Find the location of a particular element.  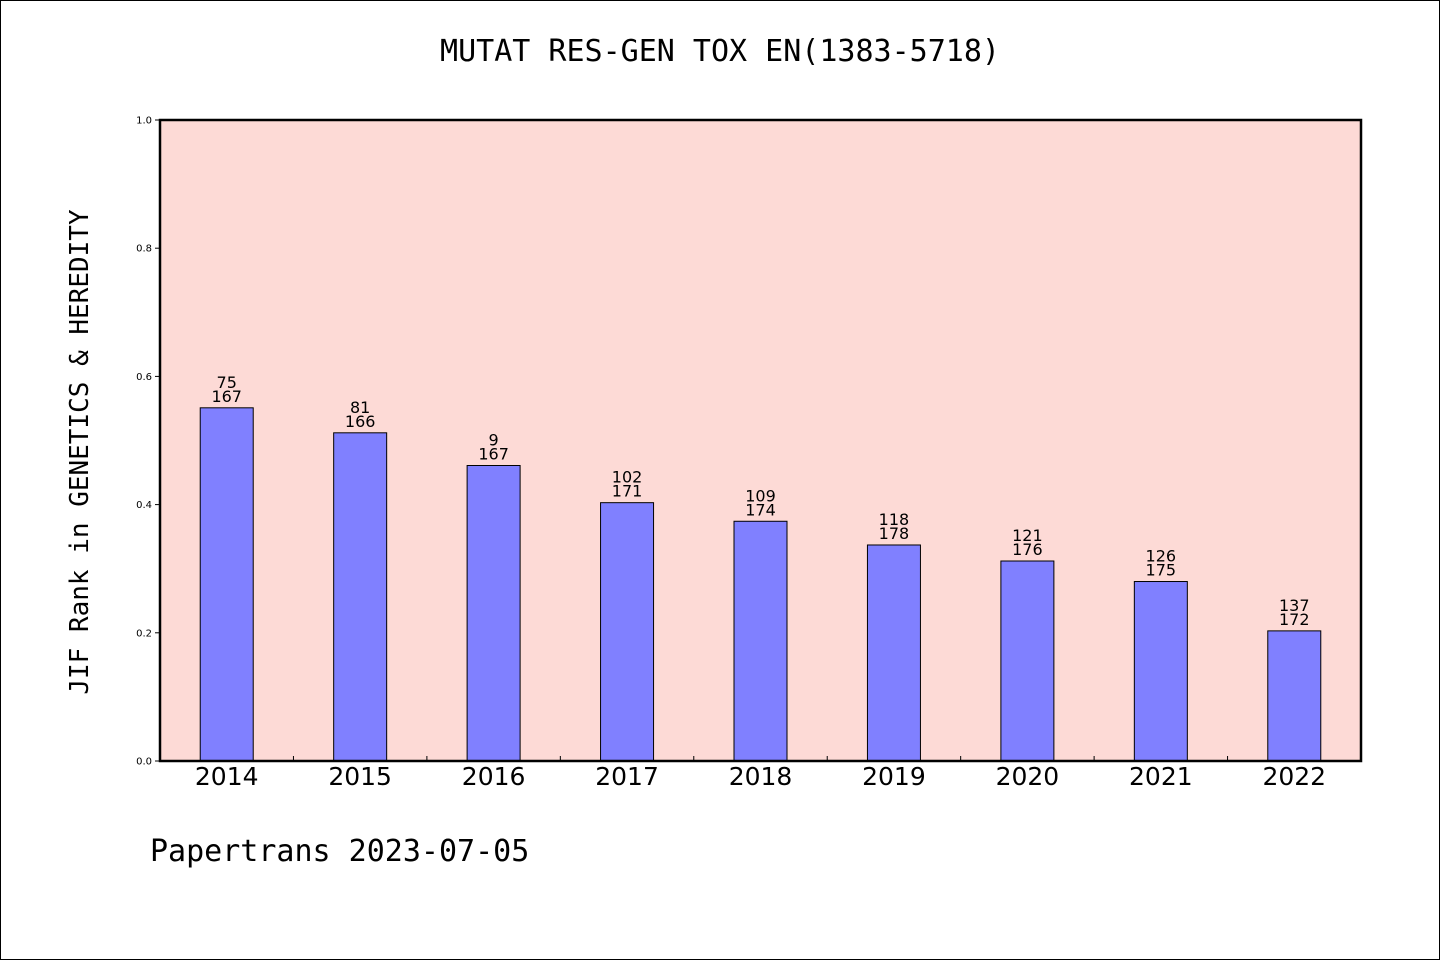

x-tick-label: 2016 is located at coordinates (494, 776).